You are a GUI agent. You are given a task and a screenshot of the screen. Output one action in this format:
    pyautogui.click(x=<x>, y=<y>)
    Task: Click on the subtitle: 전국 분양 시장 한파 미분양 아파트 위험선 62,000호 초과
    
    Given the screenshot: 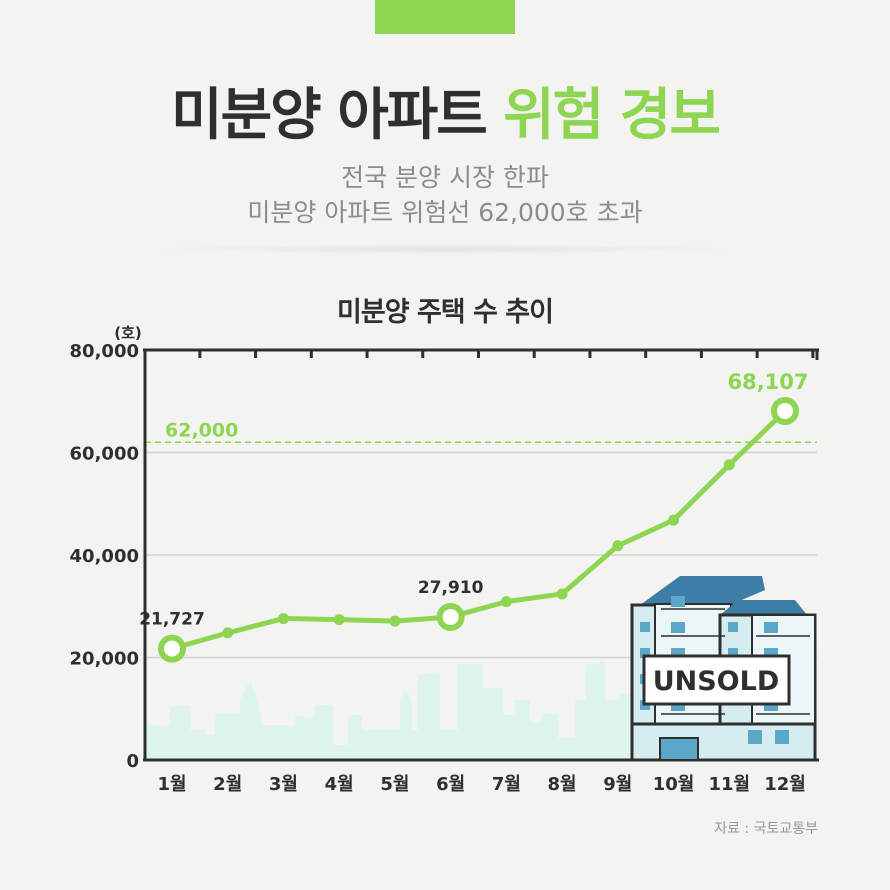 What is the action you would take?
    pyautogui.click(x=445, y=195)
    